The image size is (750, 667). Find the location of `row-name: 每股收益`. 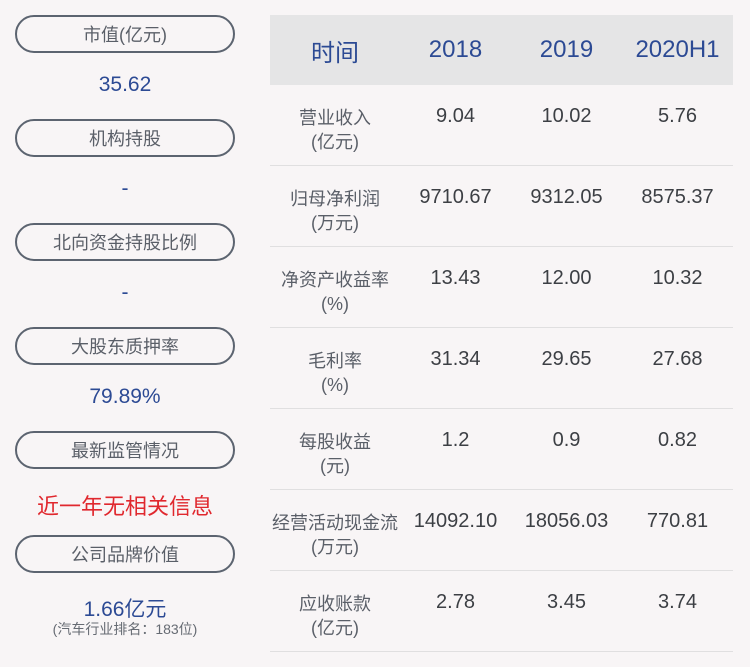

row-name: 每股收益 is located at coordinates (335, 442).